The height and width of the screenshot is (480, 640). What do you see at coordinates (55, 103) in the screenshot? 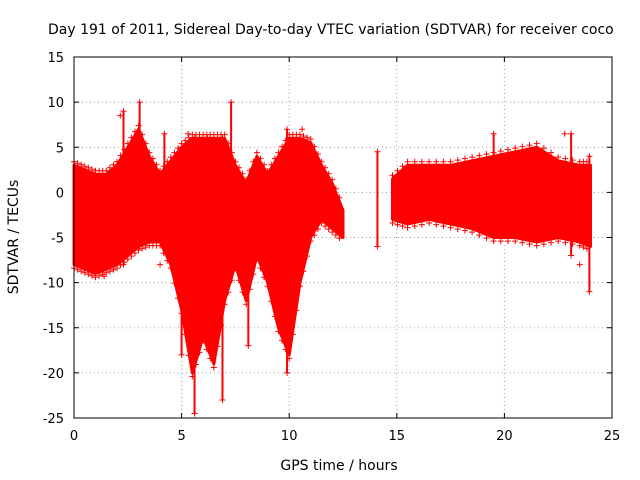
I see `y-tick-label: 10` at bounding box center [55, 103].